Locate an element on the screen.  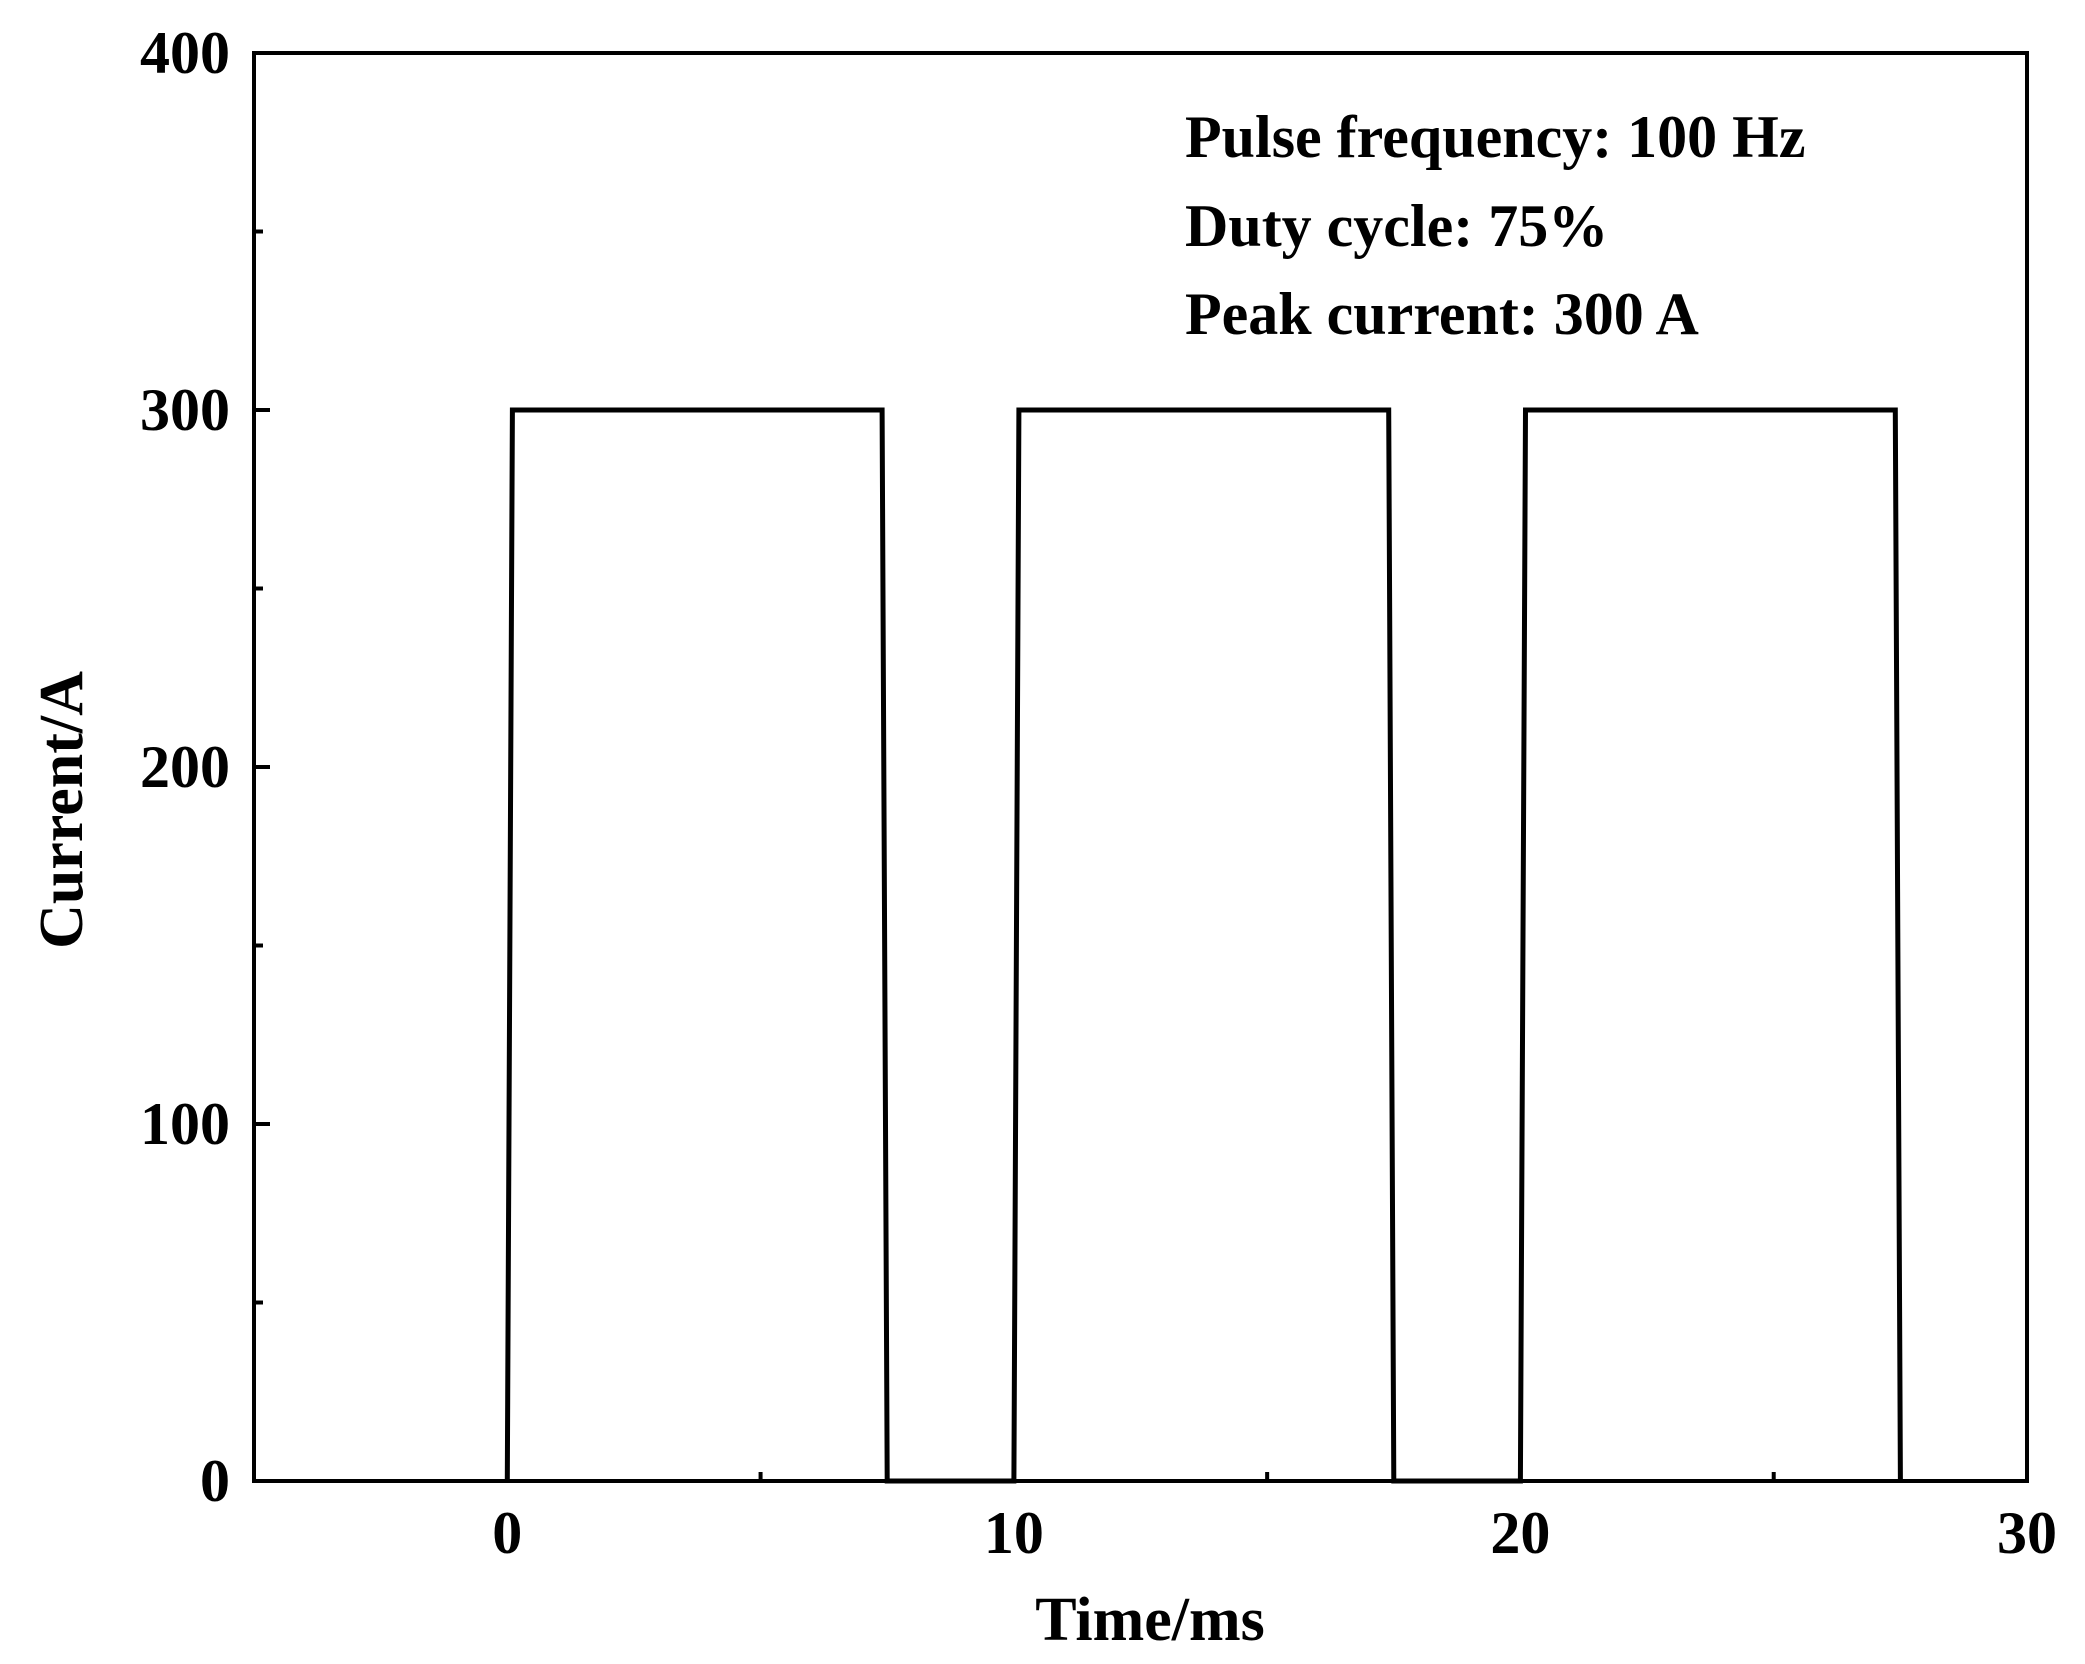
annotation-peak-current: Peak current: 300 A is located at coordinates (1442, 314).